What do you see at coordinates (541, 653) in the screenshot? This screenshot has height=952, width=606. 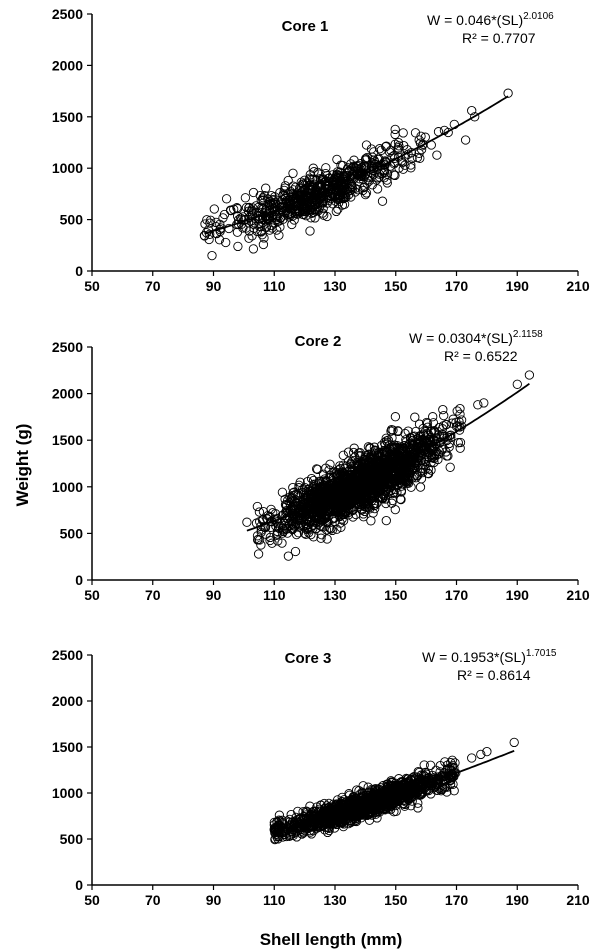 I see `fit-exponent: 1.7015` at bounding box center [541, 653].